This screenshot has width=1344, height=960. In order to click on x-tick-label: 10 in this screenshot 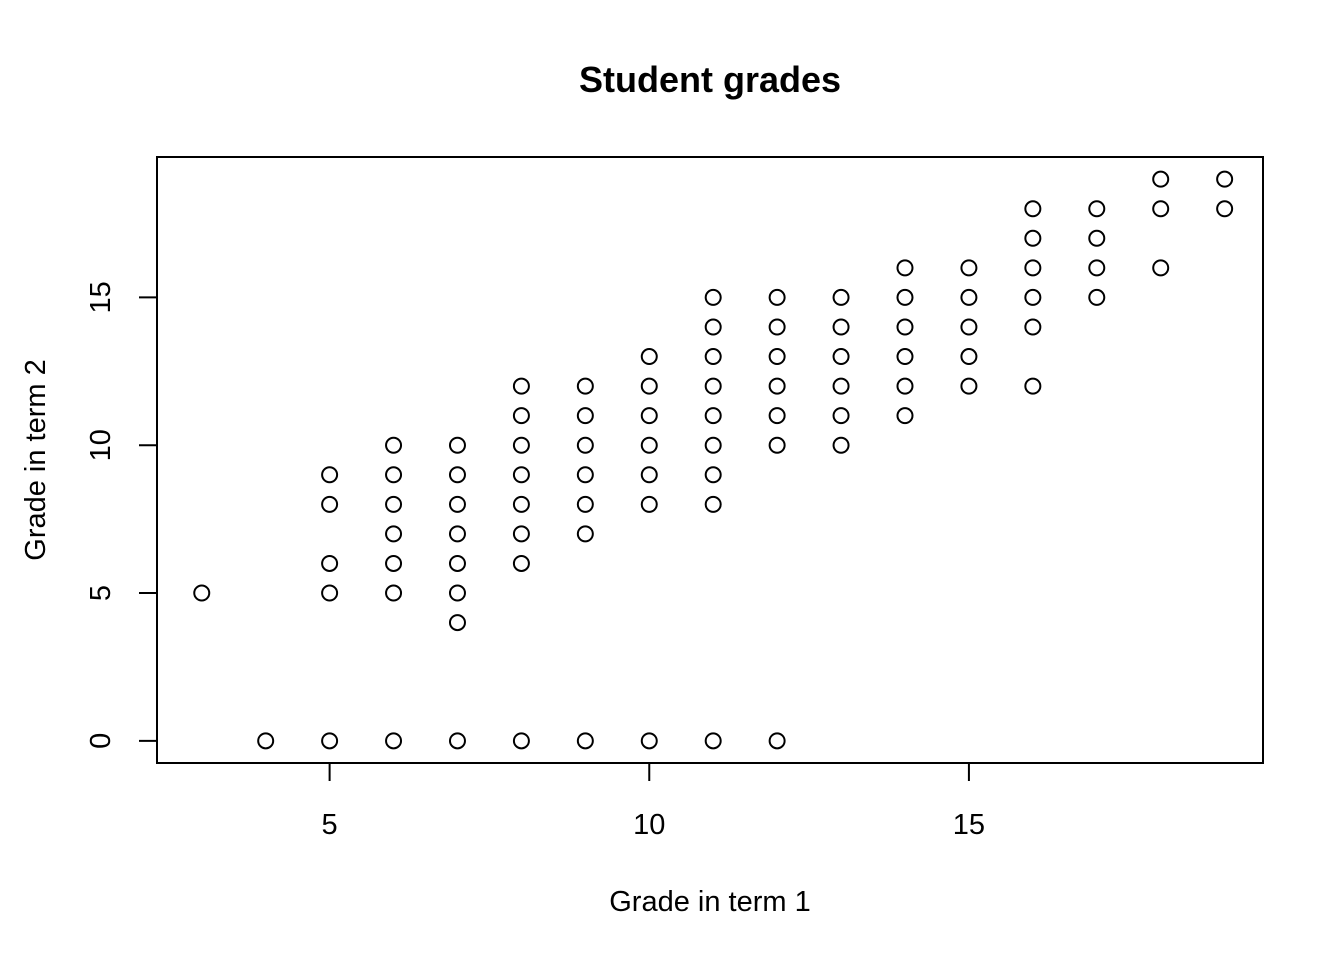, I will do `click(649, 825)`.